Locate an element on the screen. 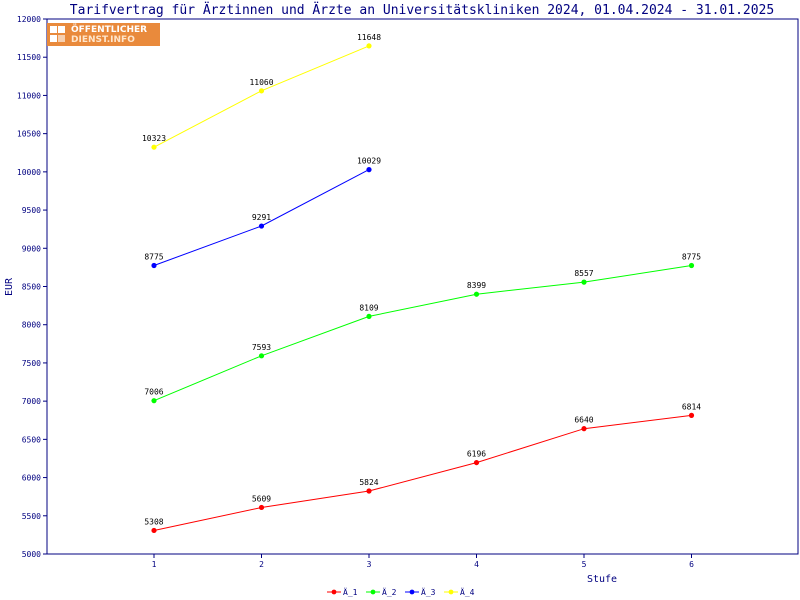  data-label: 10029 is located at coordinates (369, 161).